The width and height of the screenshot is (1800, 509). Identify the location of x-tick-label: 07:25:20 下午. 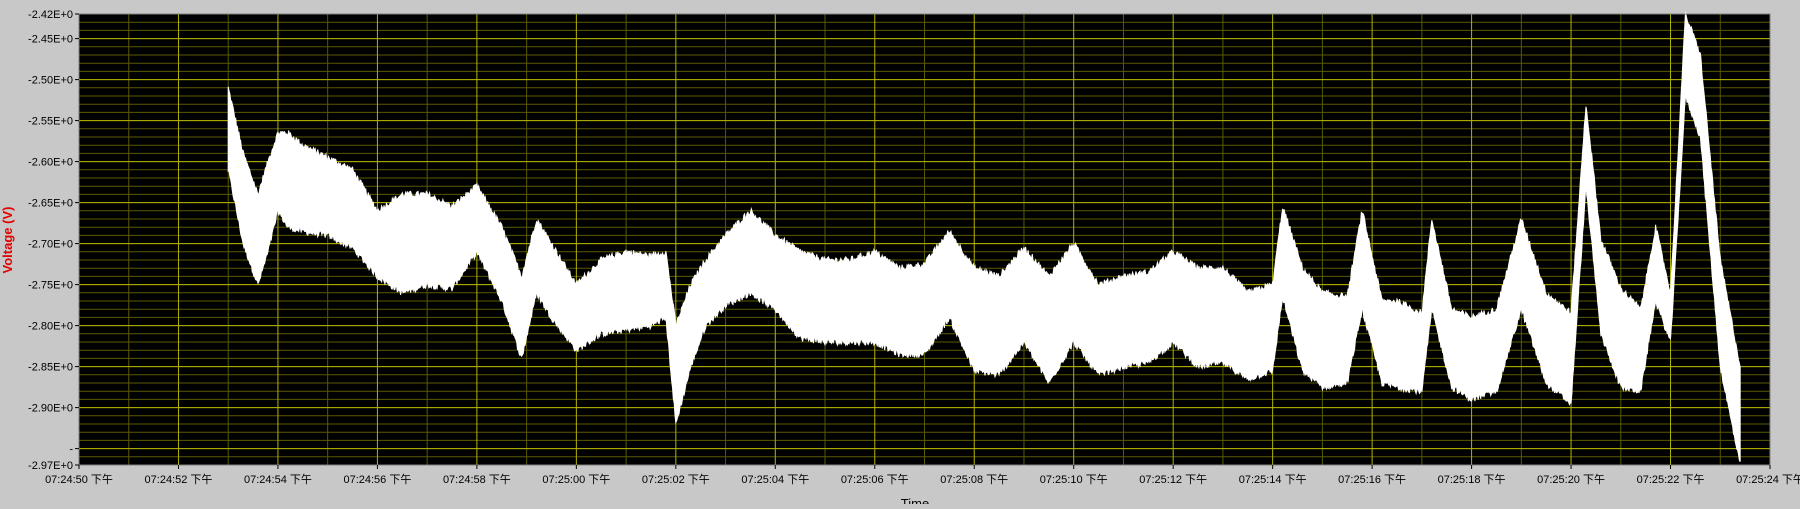
(1571, 479).